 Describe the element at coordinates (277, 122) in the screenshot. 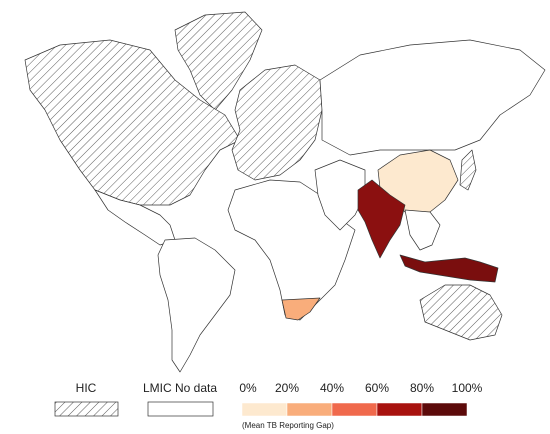

I see `europe` at that location.